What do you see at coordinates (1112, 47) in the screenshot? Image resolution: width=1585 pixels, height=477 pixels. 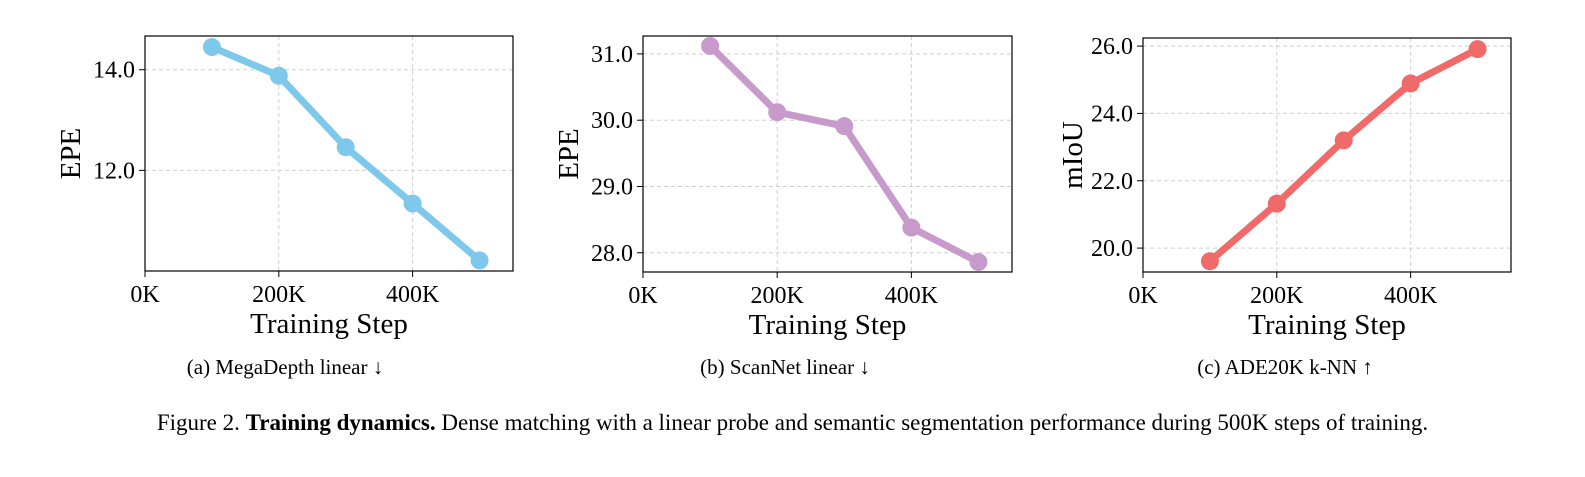 I see `y-tick-label: 26.0` at bounding box center [1112, 47].